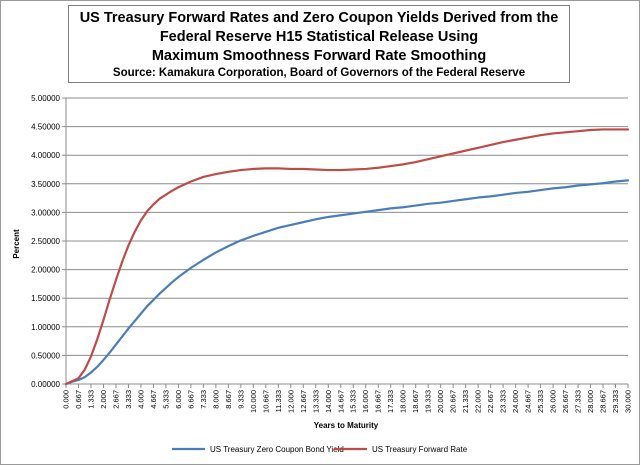  I want to click on x-tick-label: 22.667, so click(490, 401).